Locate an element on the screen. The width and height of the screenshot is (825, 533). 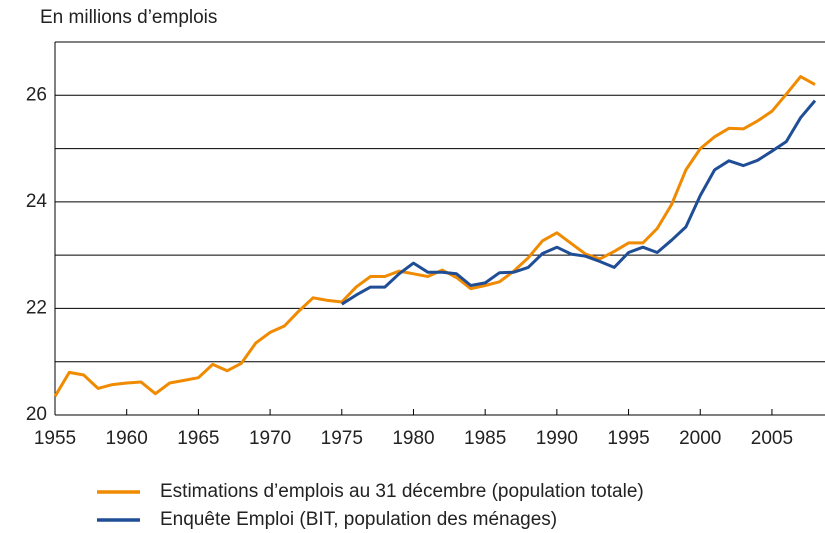
x-tick-label: 1965 is located at coordinates (198, 438).